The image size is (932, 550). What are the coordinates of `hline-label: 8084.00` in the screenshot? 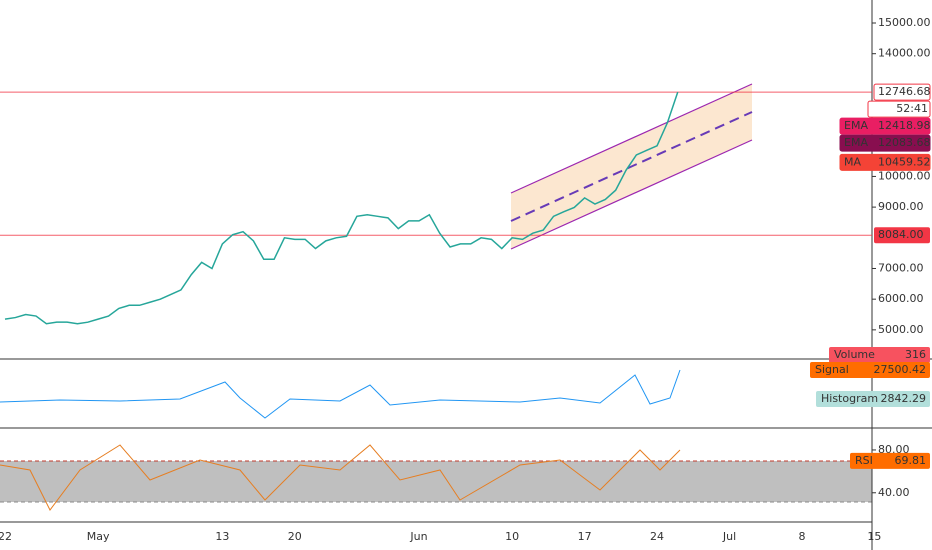 It's located at (901, 234).